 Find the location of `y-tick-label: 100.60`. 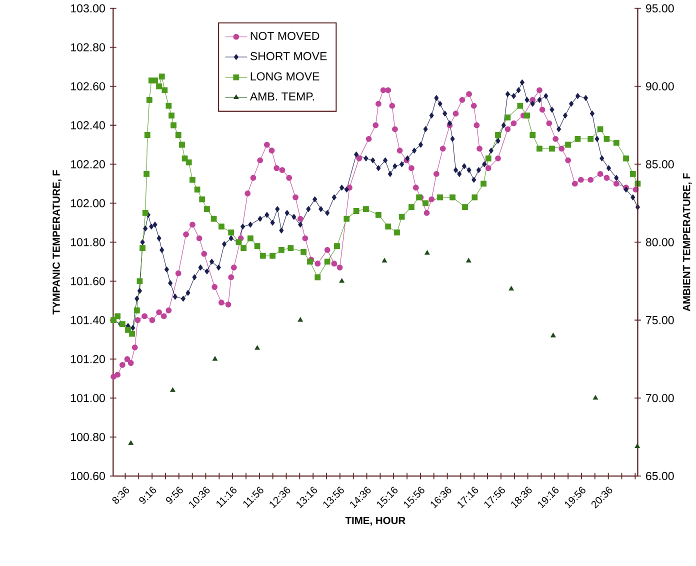

y-tick-label: 100.60 is located at coordinates (88, 476).